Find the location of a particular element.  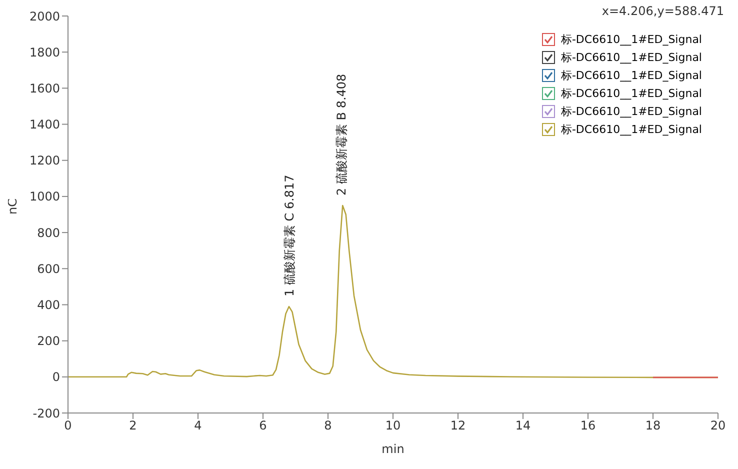

x-tick-label: 4 is located at coordinates (198, 425).